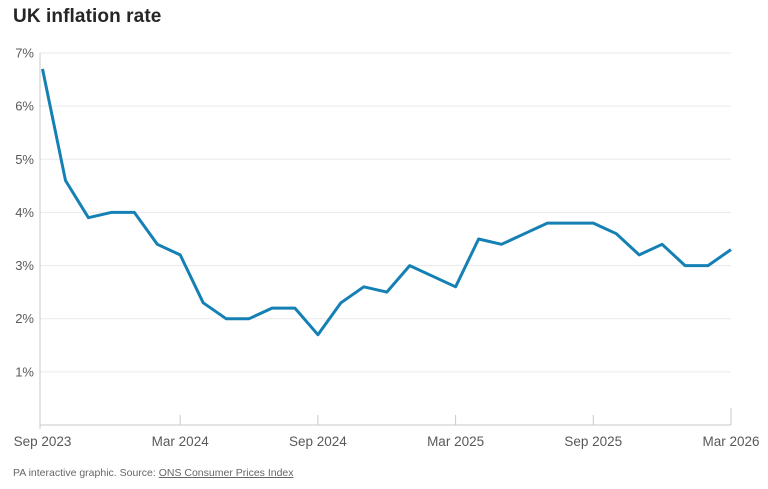 The height and width of the screenshot is (489, 768). What do you see at coordinates (181, 441) in the screenshot?
I see `x-axis-label-mar-2024: Mar 2024` at bounding box center [181, 441].